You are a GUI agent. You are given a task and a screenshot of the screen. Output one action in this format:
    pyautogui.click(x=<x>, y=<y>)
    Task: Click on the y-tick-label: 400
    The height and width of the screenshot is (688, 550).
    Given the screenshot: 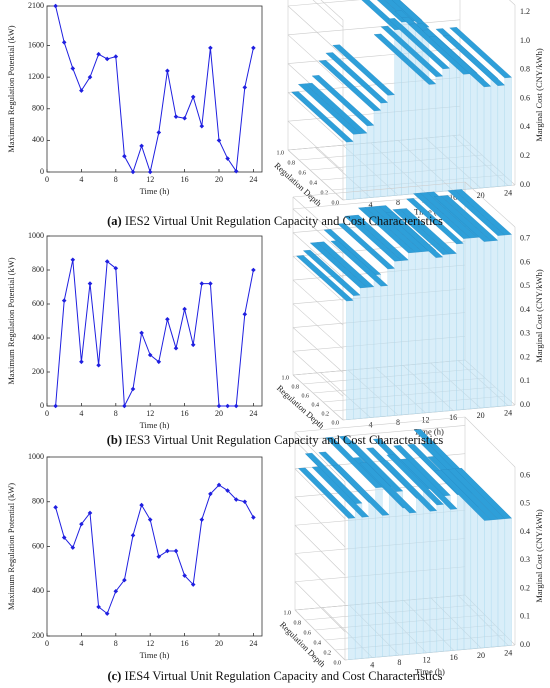 What is the action you would take?
    pyautogui.click(x=38, y=139)
    